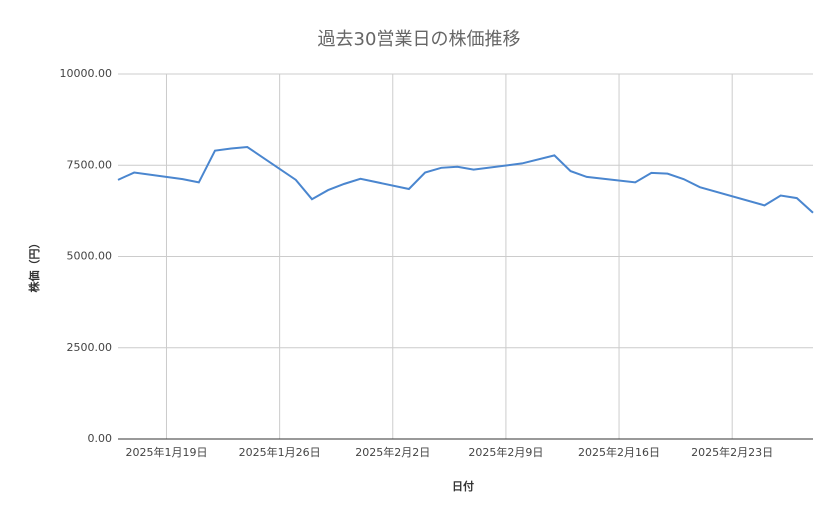 The image size is (839, 519). Describe the element at coordinates (280, 452) in the screenshot. I see `x-tick-label: 2025年1月26日` at that location.